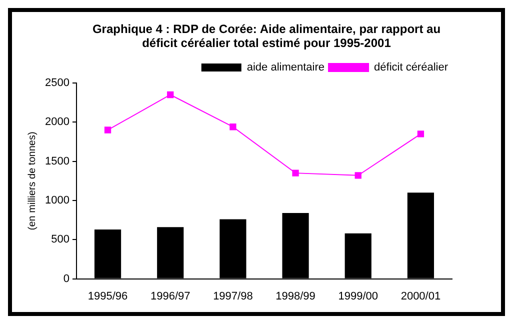 This screenshot has width=513, height=324. I want to click on y-tick-label: 500, so click(60, 240).